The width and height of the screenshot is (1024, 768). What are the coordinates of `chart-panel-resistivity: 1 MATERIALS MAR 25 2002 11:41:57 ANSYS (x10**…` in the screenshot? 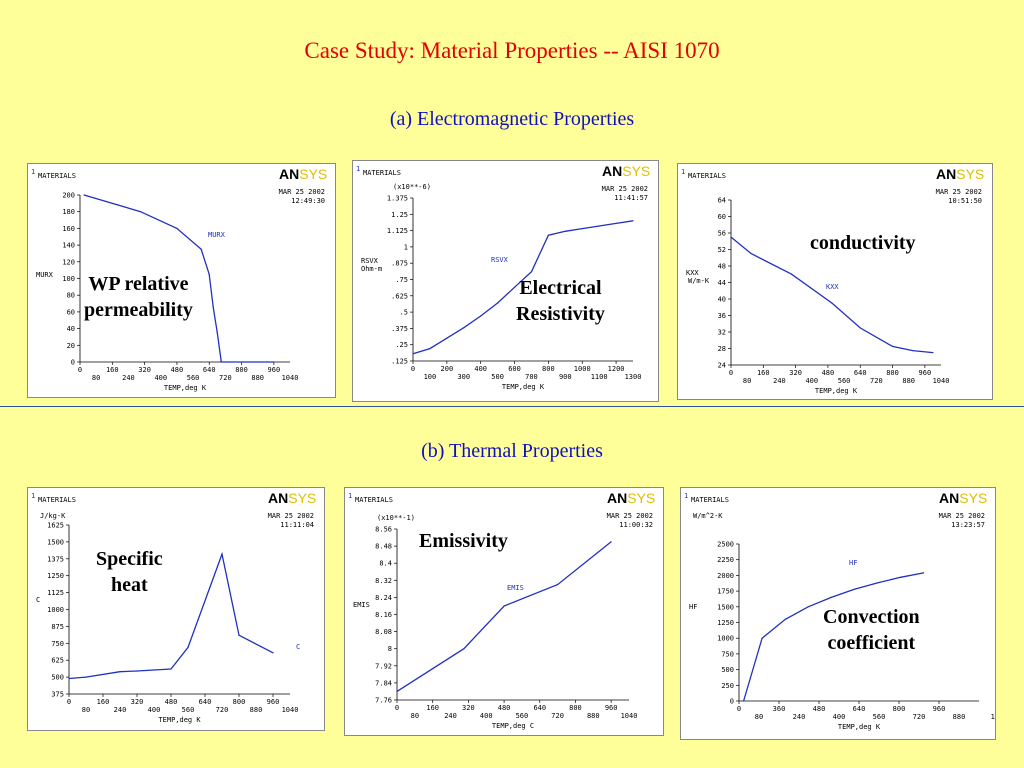 It's located at (505, 281).